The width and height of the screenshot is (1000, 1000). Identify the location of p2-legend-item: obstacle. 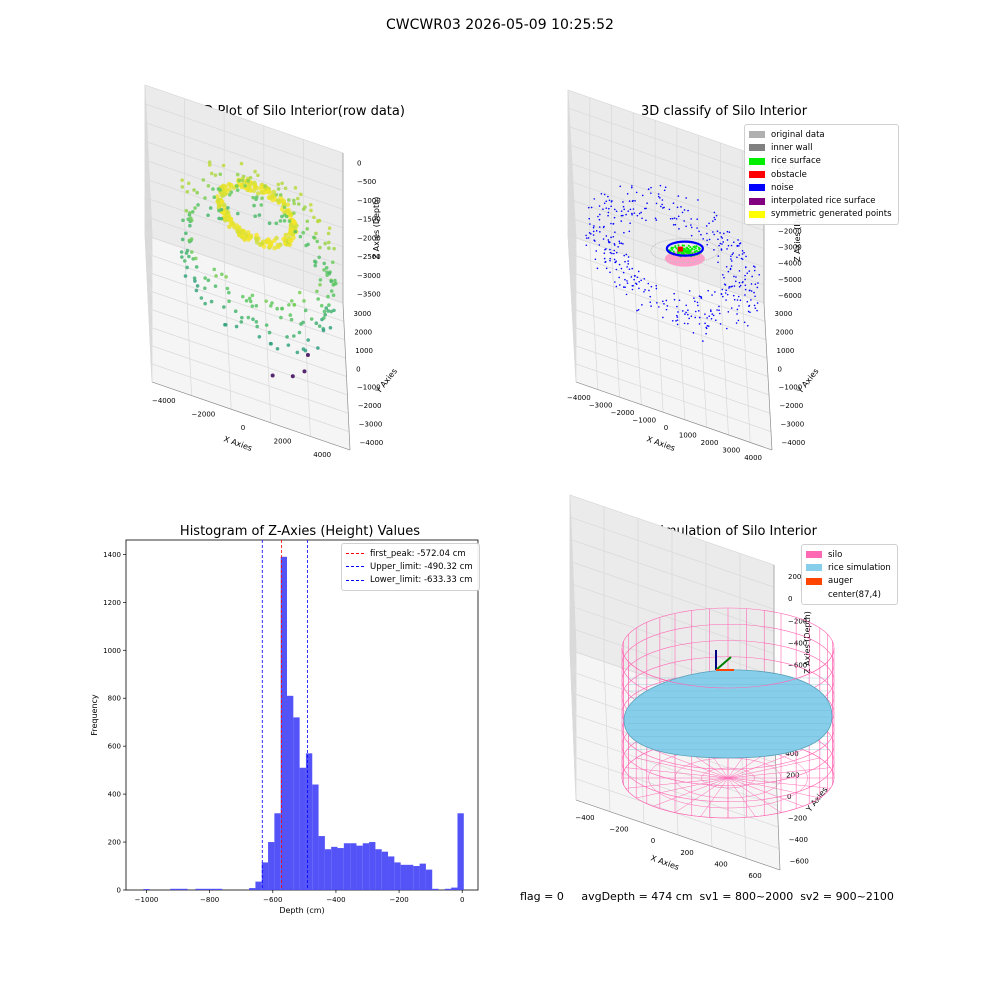
(820, 174).